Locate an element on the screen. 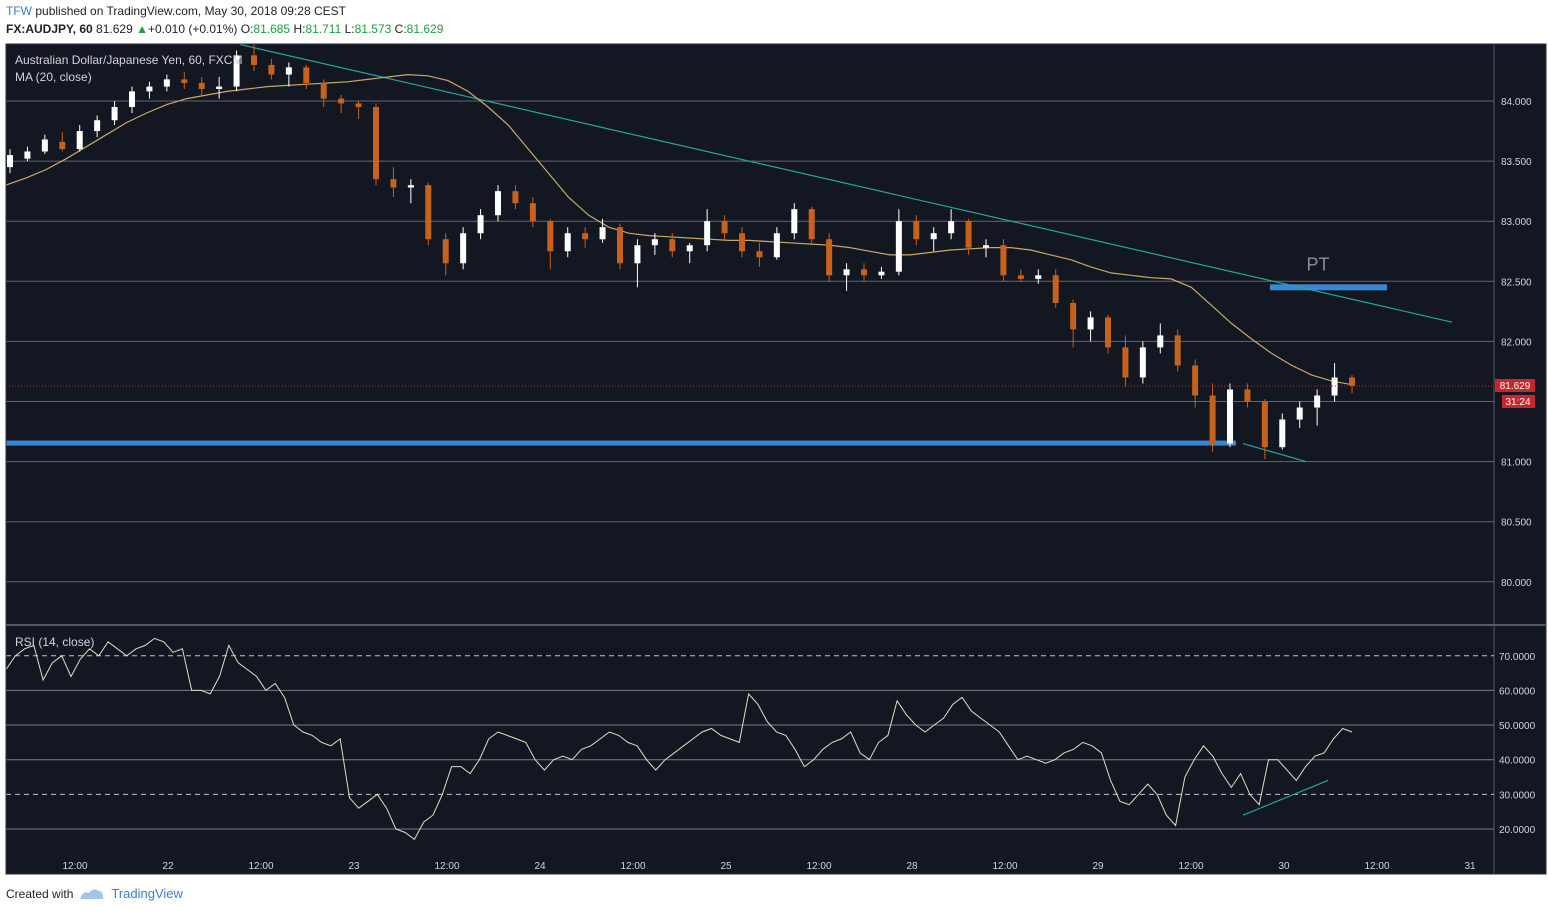  price-tick-label: 83.500 is located at coordinates (1516, 162).